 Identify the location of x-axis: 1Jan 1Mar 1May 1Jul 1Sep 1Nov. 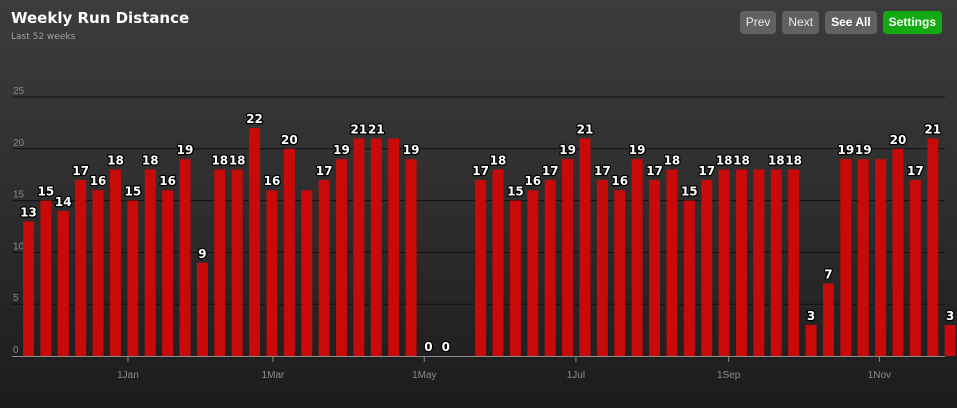
(478, 368).